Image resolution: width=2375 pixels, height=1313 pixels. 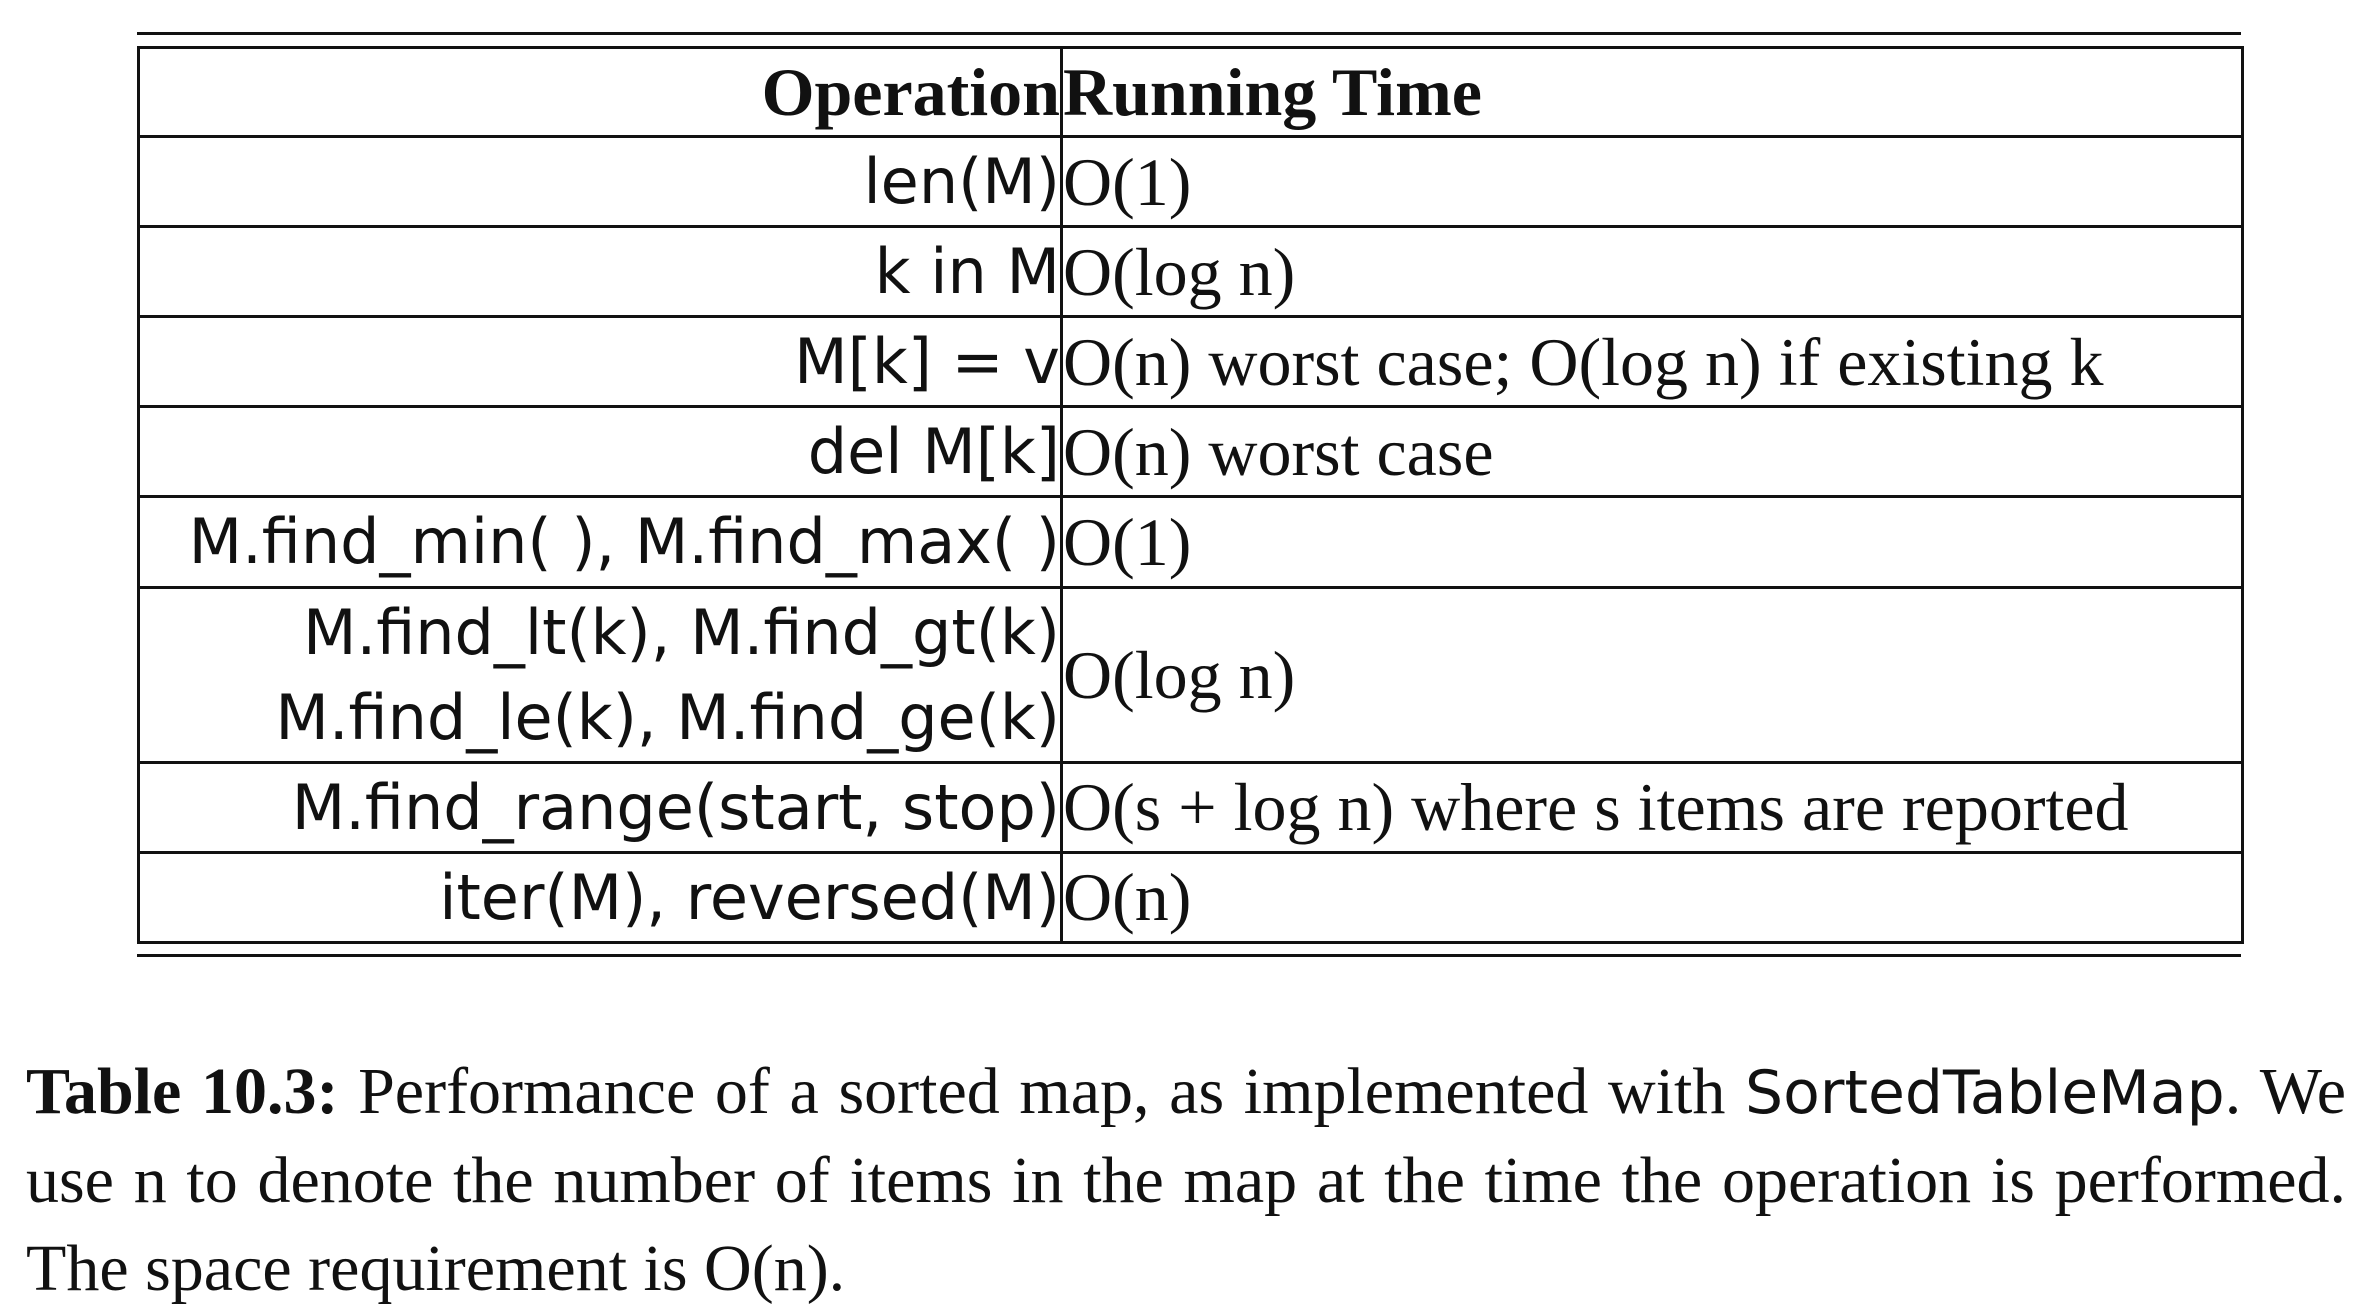 What do you see at coordinates (749, 897) in the screenshot?
I see `operation-text: iter(M), reversed(M)` at bounding box center [749, 897].